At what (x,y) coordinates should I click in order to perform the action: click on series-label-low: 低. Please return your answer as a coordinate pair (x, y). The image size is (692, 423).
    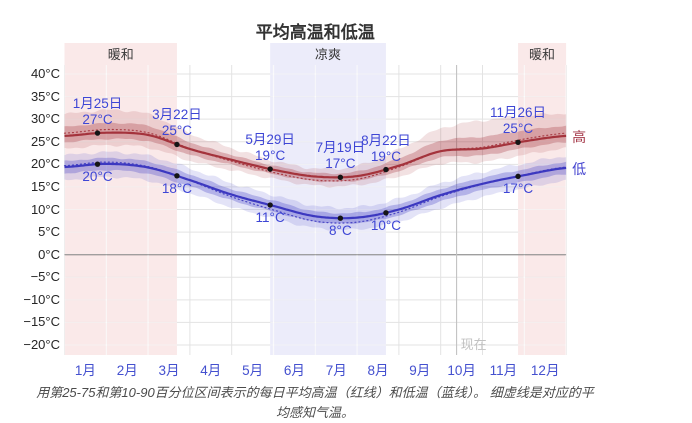
    Looking at the image, I should click on (579, 168).